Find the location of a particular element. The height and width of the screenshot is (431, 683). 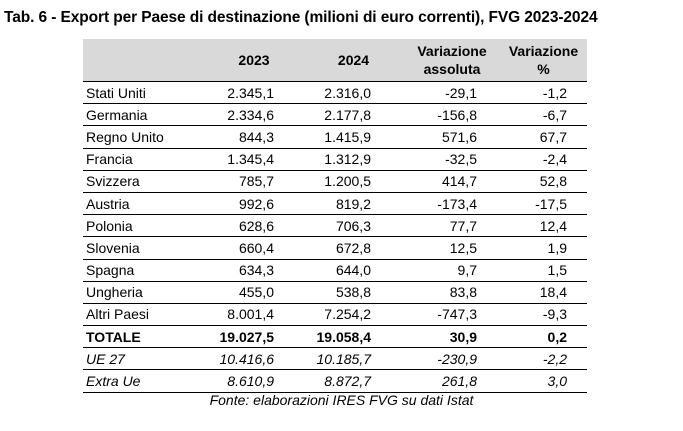

cell-abs-change: -156,8 is located at coordinates (452, 115).